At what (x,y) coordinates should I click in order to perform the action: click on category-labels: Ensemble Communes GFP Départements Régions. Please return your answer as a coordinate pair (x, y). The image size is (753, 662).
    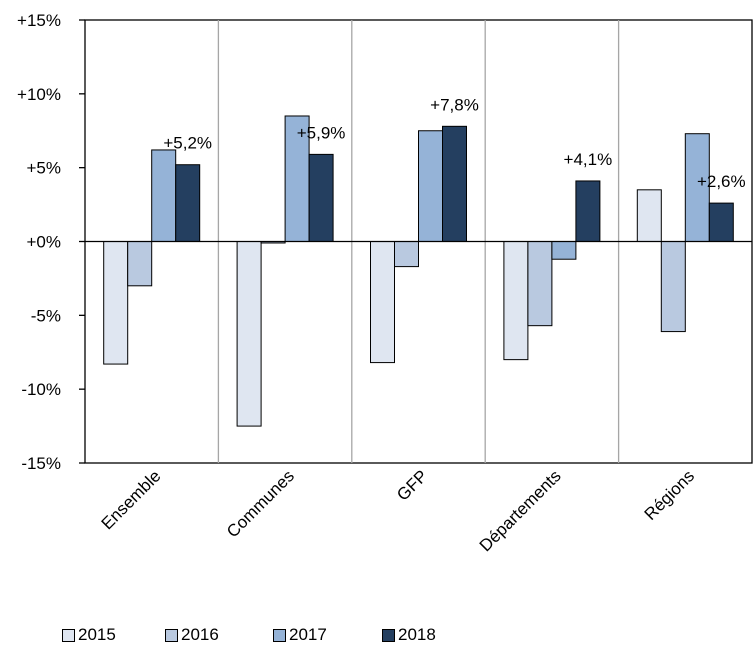
    Looking at the image, I should click on (398, 510).